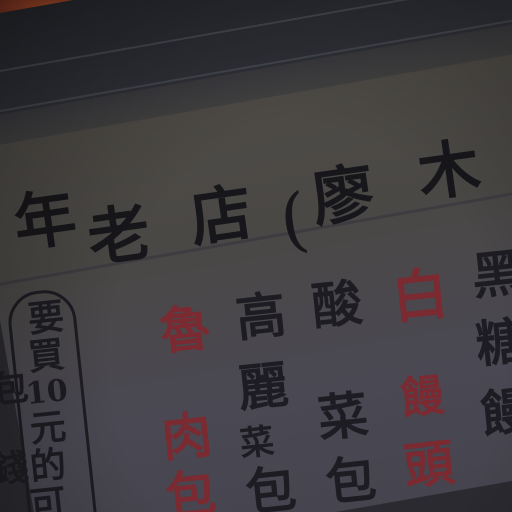 The image size is (512, 512). I want to click on title-char: 老, so click(119, 235).